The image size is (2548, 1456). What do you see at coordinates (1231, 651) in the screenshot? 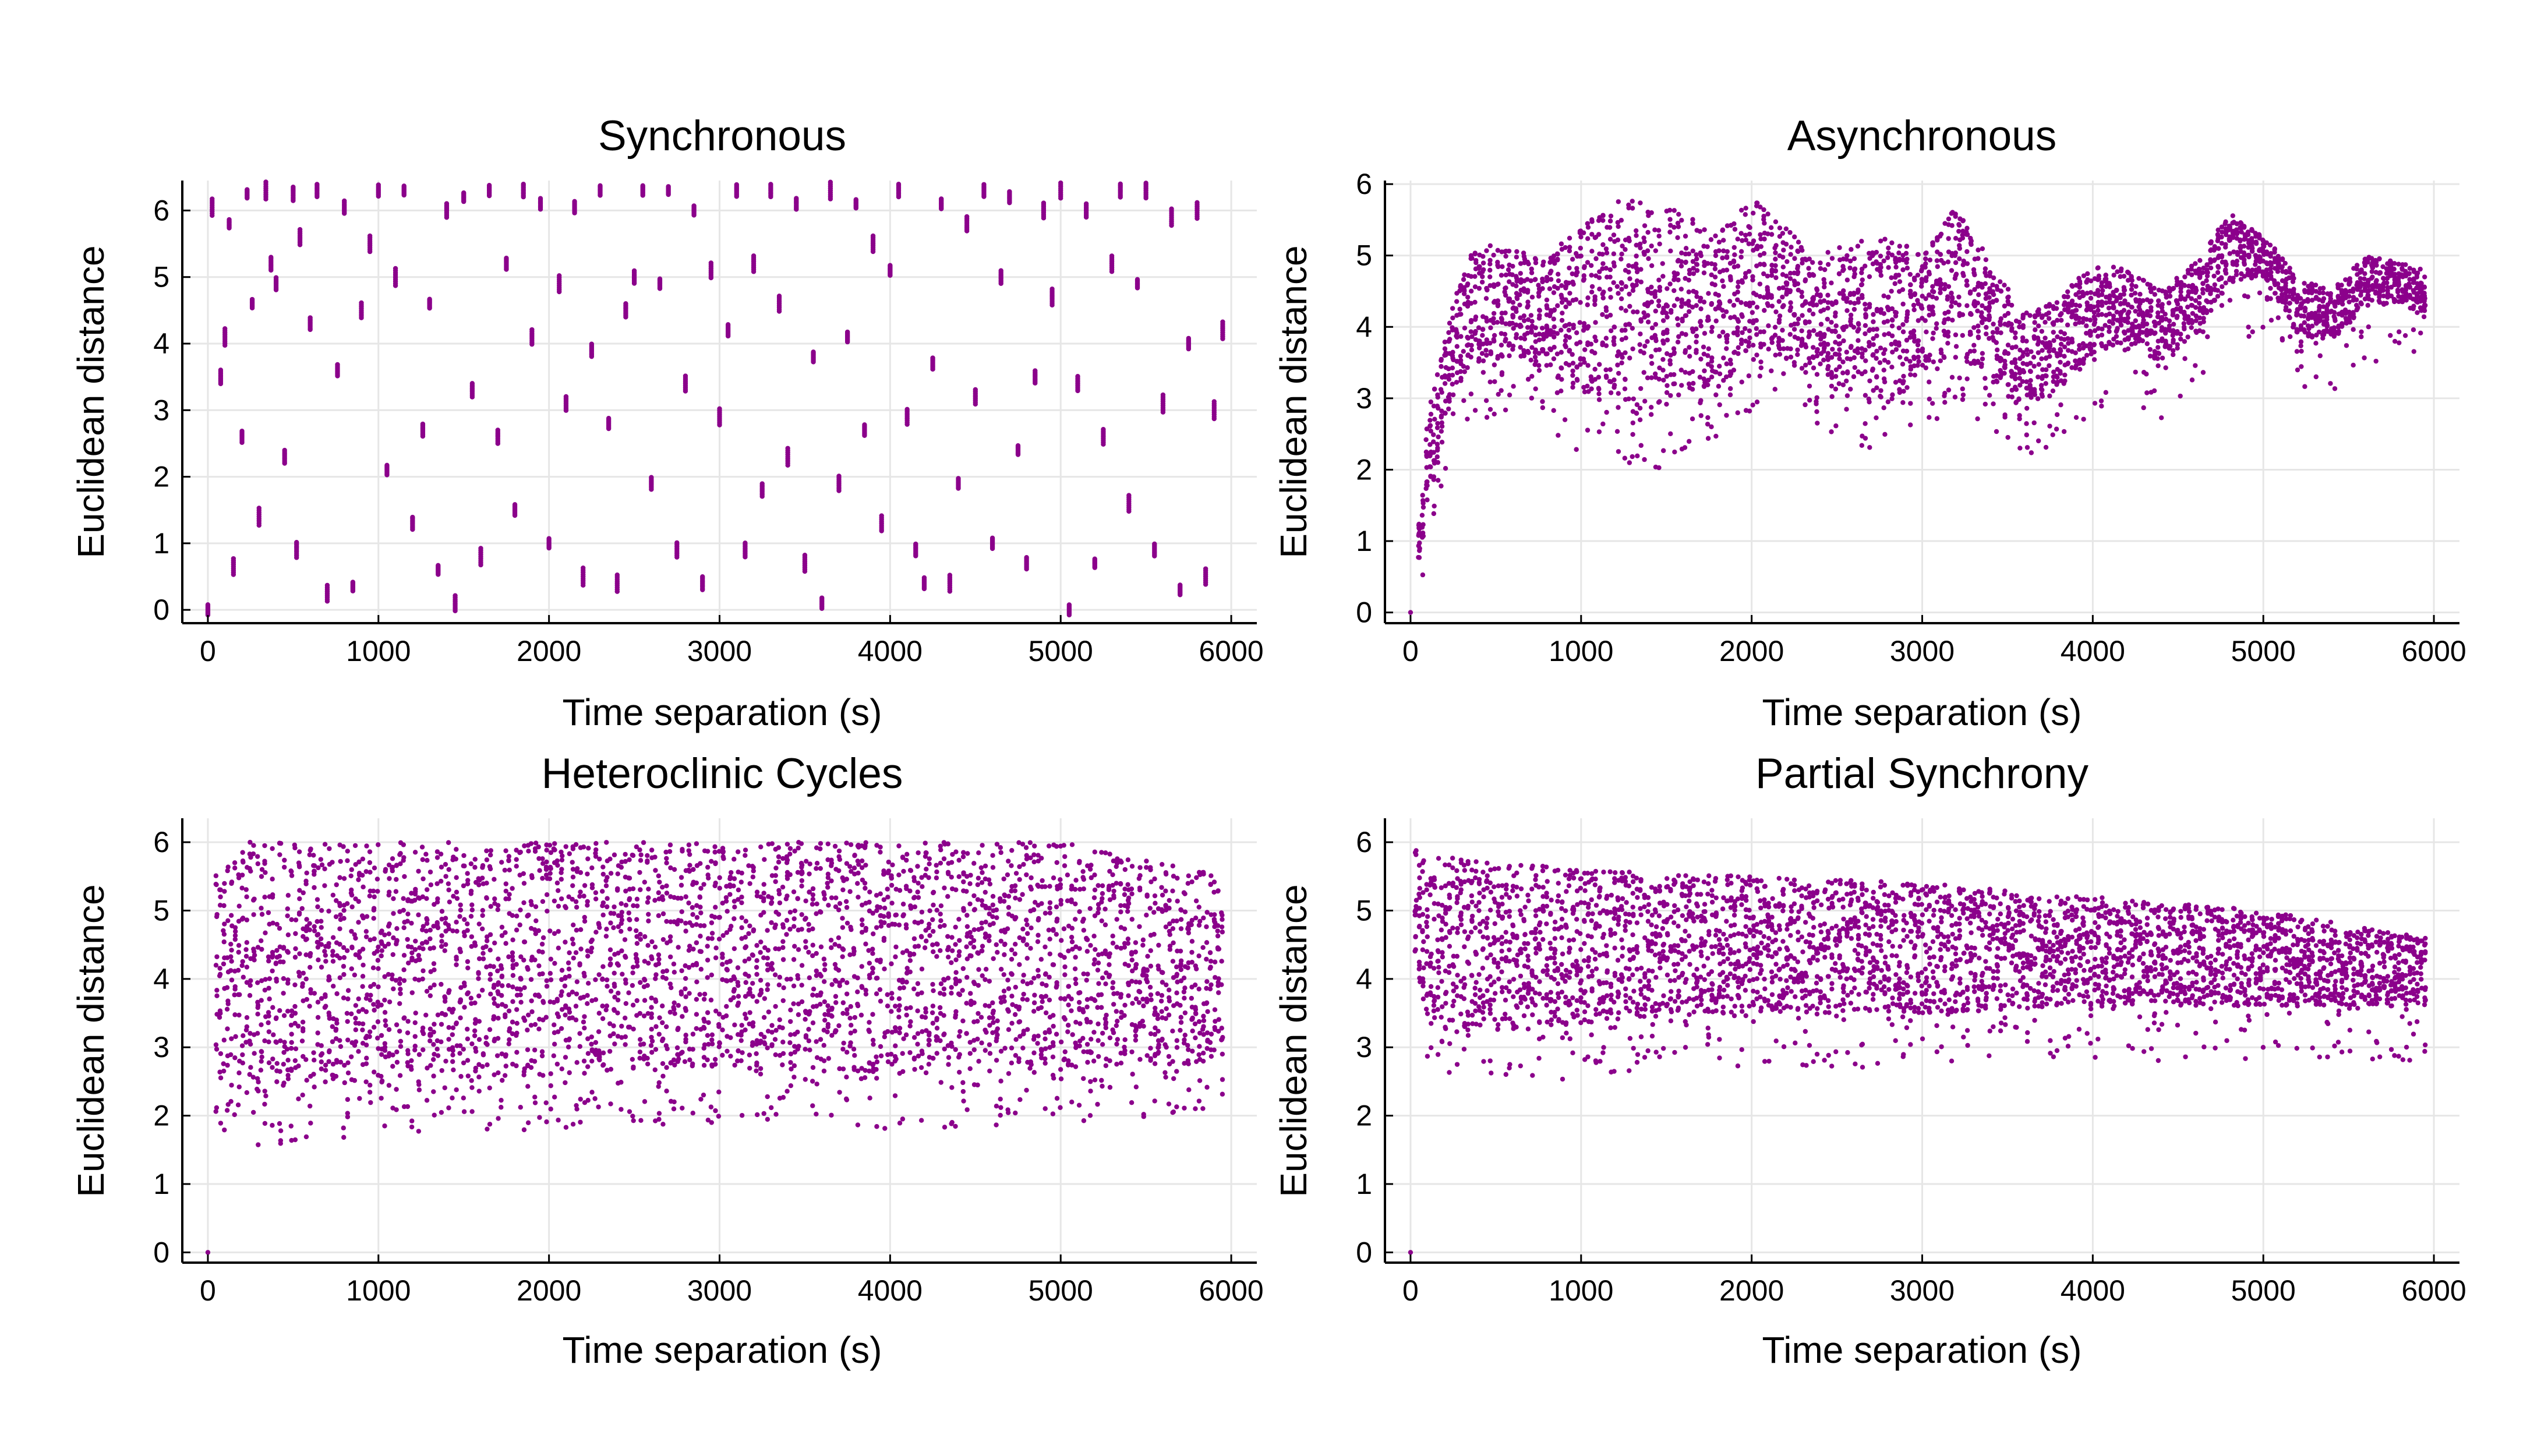
I see `x-tick-label: 6000` at bounding box center [1231, 651].